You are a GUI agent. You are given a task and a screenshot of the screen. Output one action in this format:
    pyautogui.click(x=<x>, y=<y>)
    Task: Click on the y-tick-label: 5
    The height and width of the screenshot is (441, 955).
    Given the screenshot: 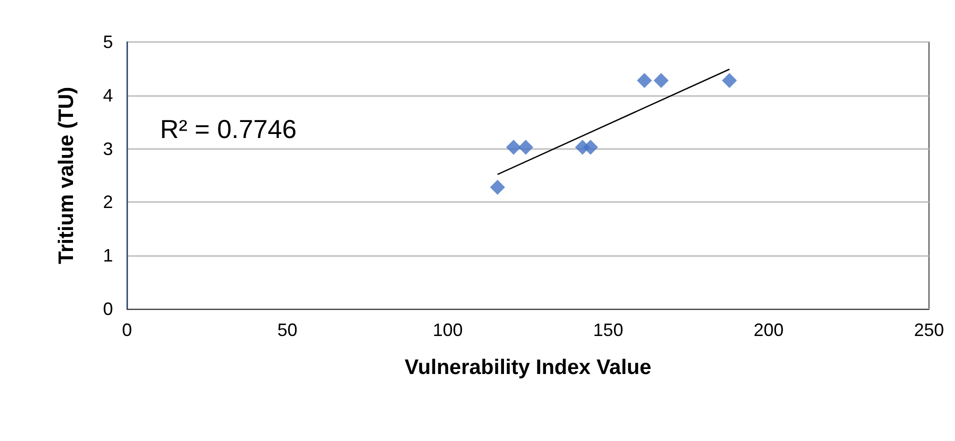 What is the action you would take?
    pyautogui.click(x=107, y=42)
    